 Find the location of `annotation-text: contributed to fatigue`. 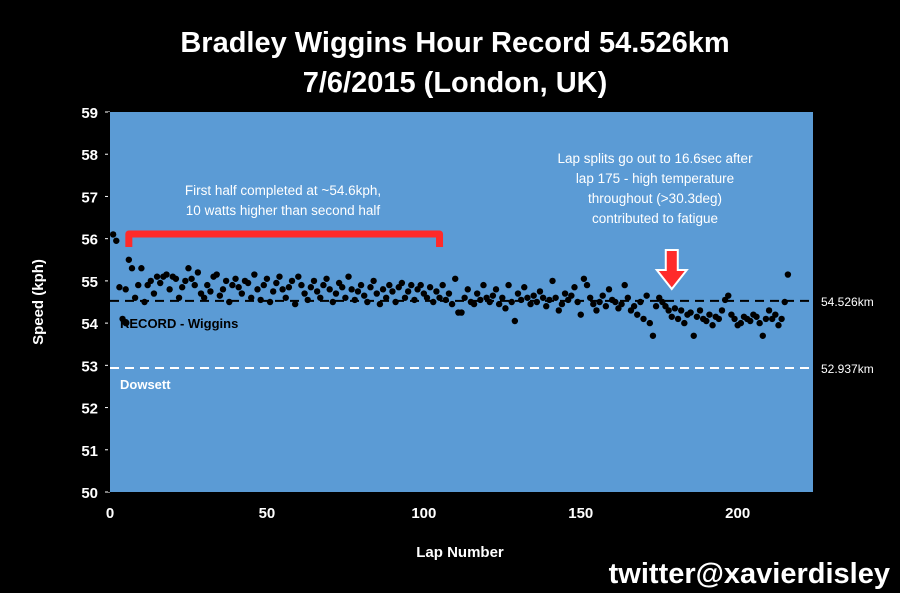

annotation-text: contributed to fatigue is located at coordinates (655, 218).